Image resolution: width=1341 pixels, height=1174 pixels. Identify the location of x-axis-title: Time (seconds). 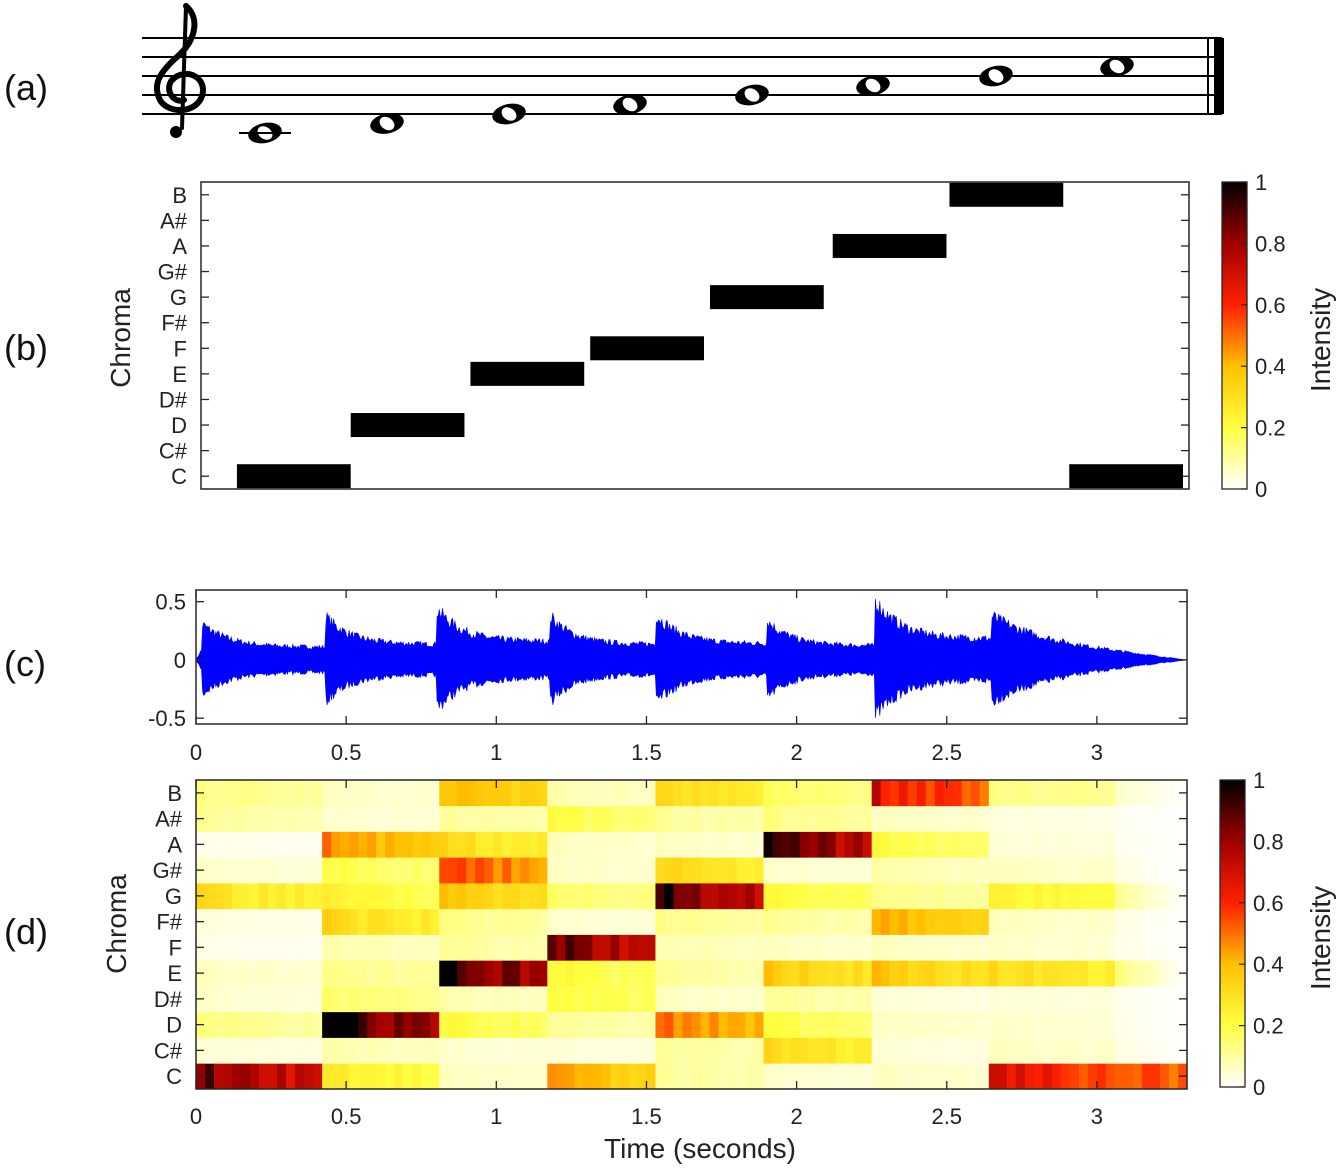
(700, 1148).